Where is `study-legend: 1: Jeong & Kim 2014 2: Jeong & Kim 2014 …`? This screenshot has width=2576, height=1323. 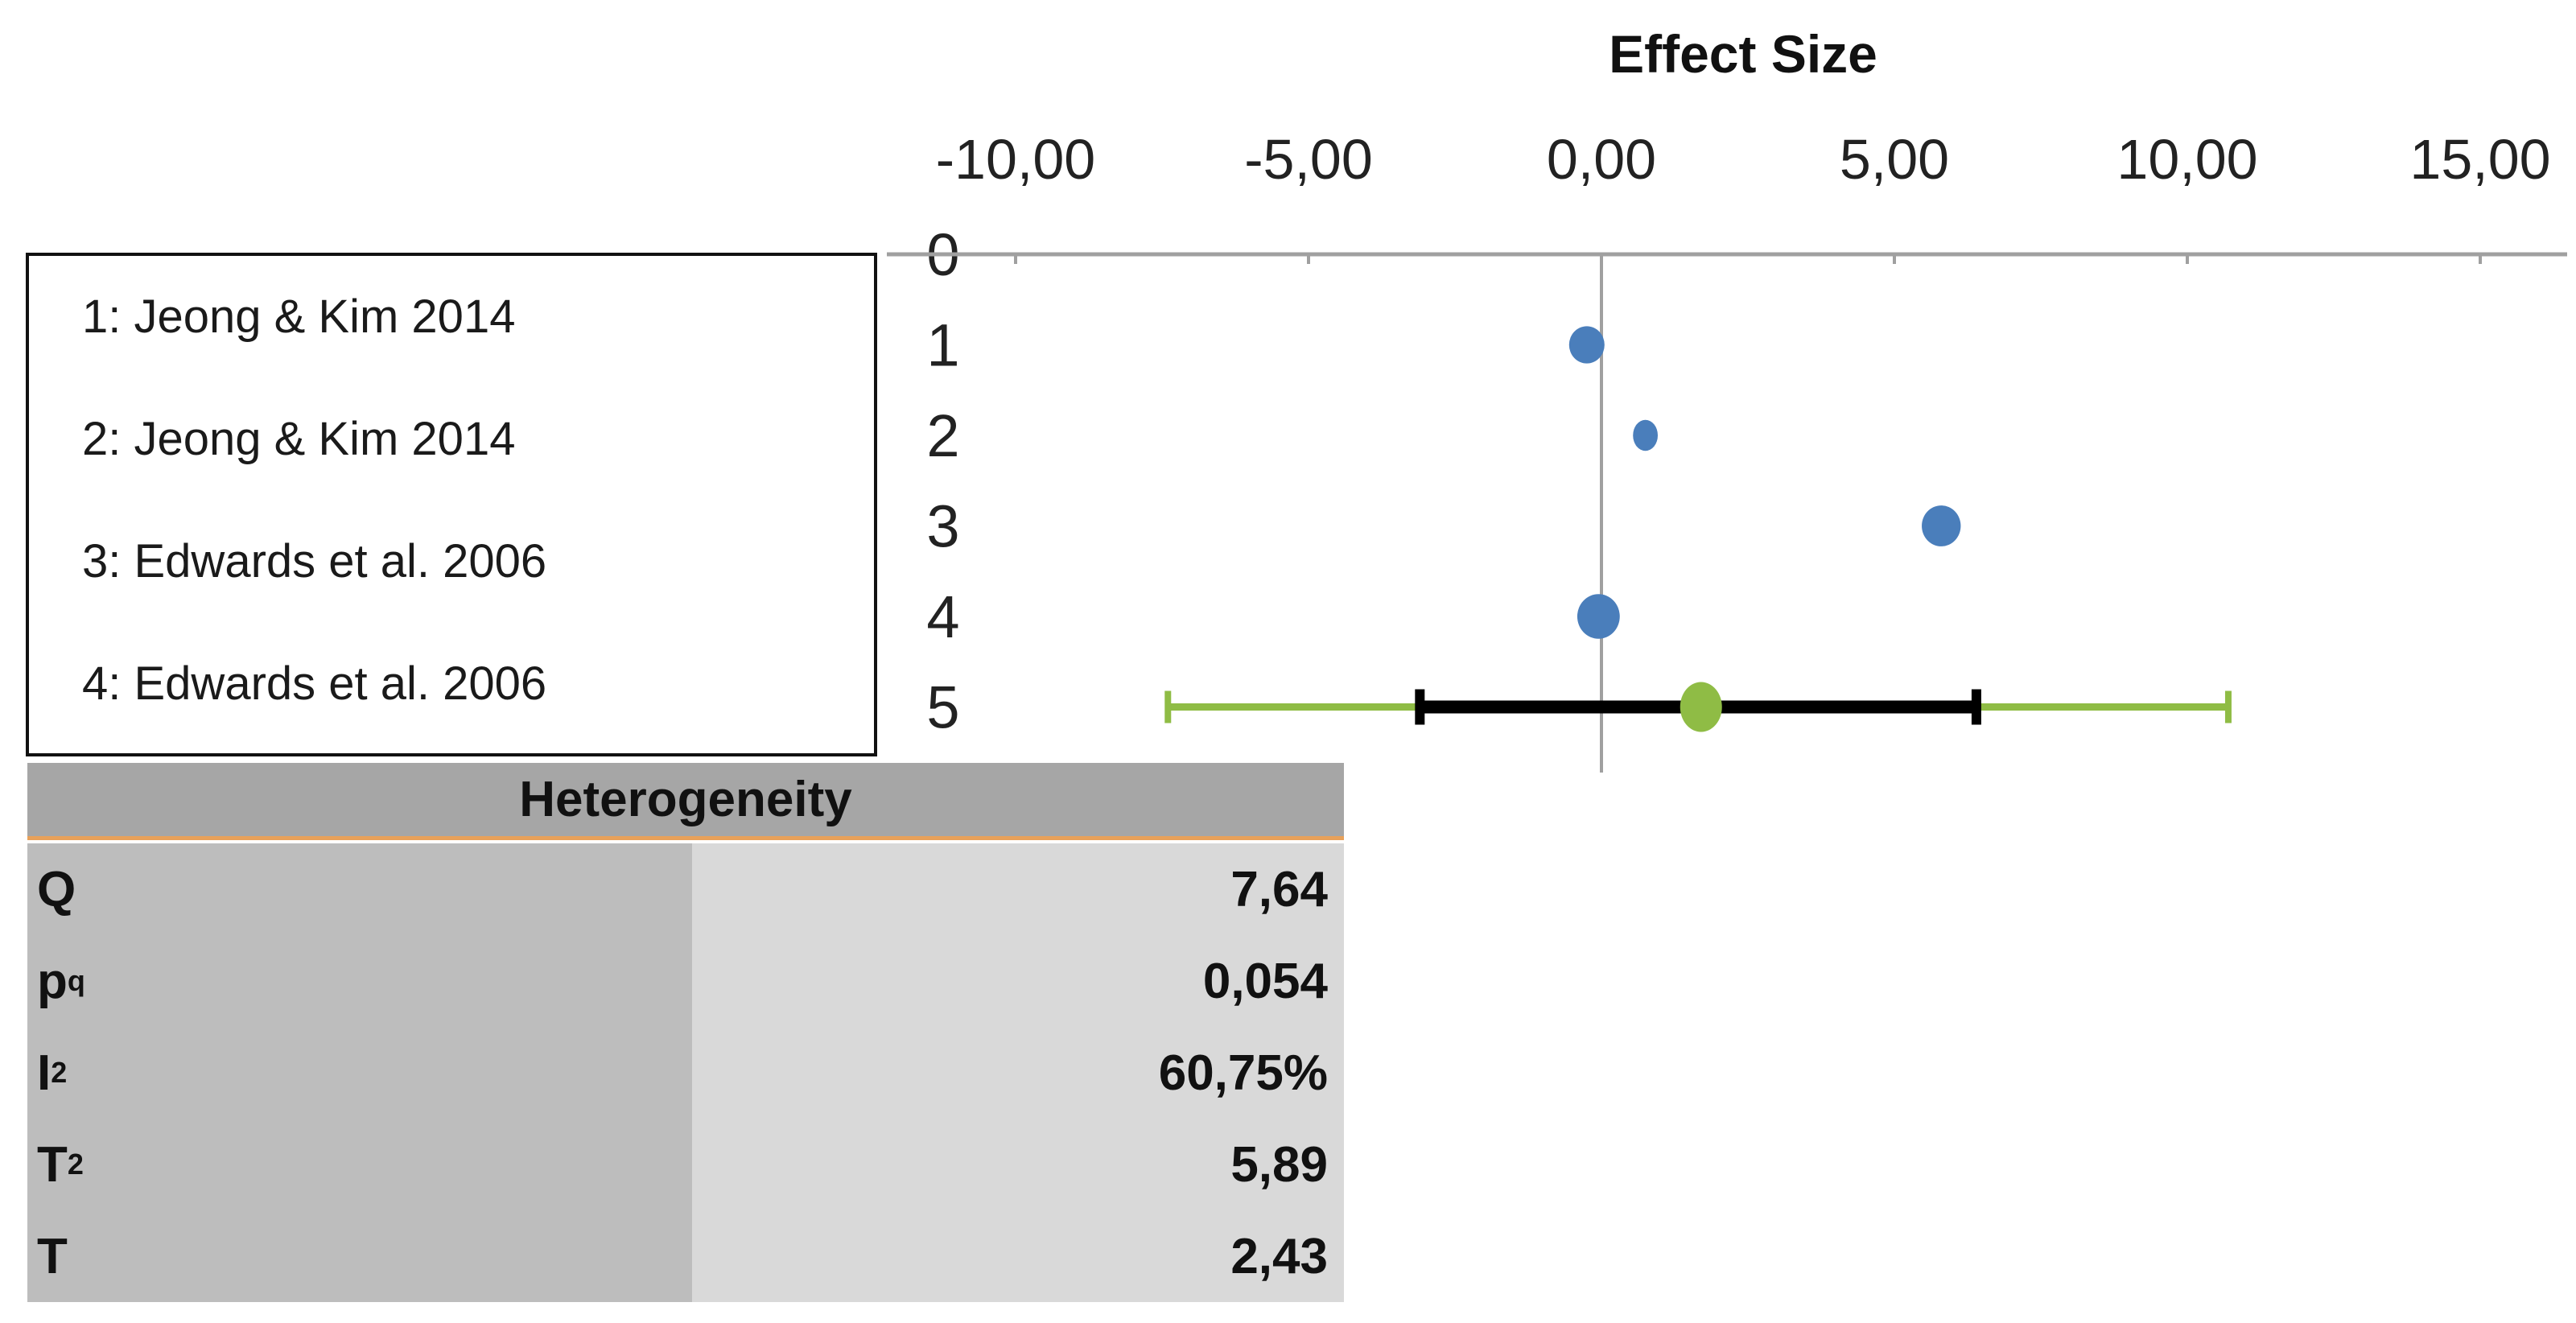
study-legend: 1: Jeong & Kim 2014 2: Jeong & Kim 2014 … is located at coordinates (451, 504).